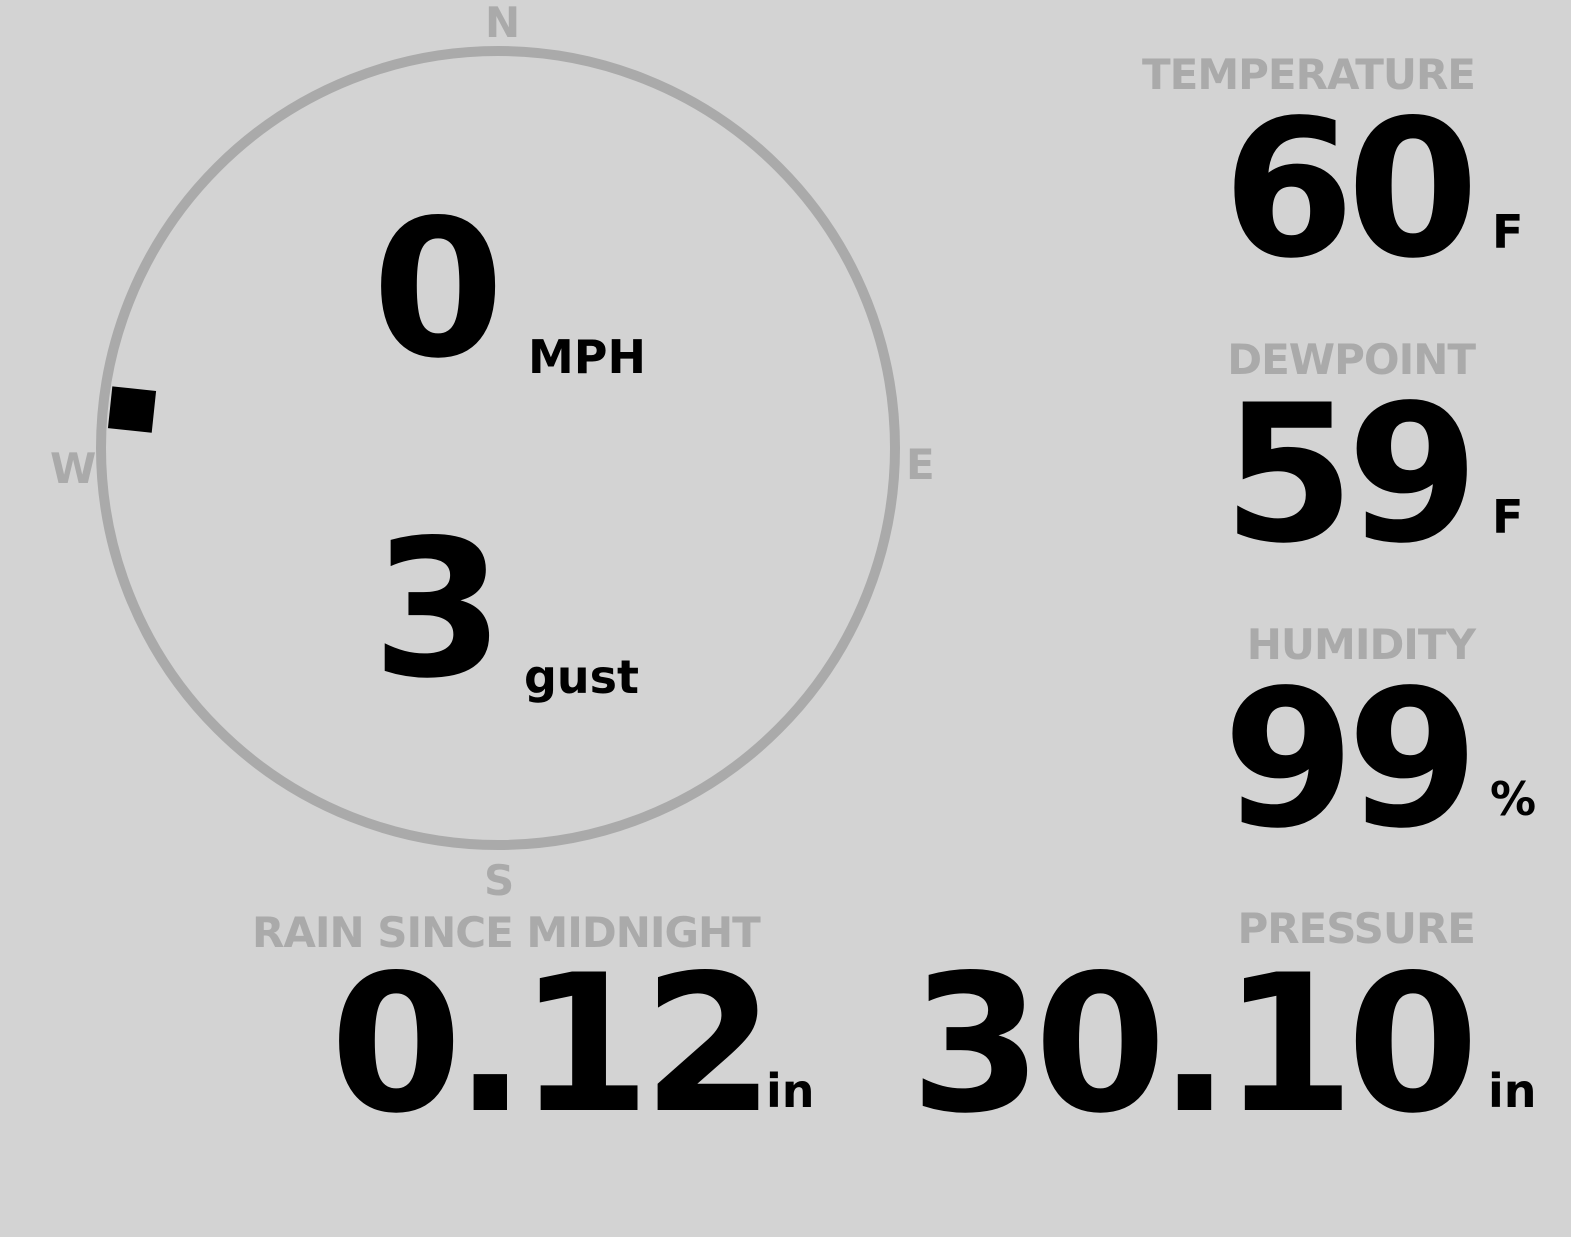  What do you see at coordinates (1508, 232) in the screenshot?
I see `temperature-unit: F` at bounding box center [1508, 232].